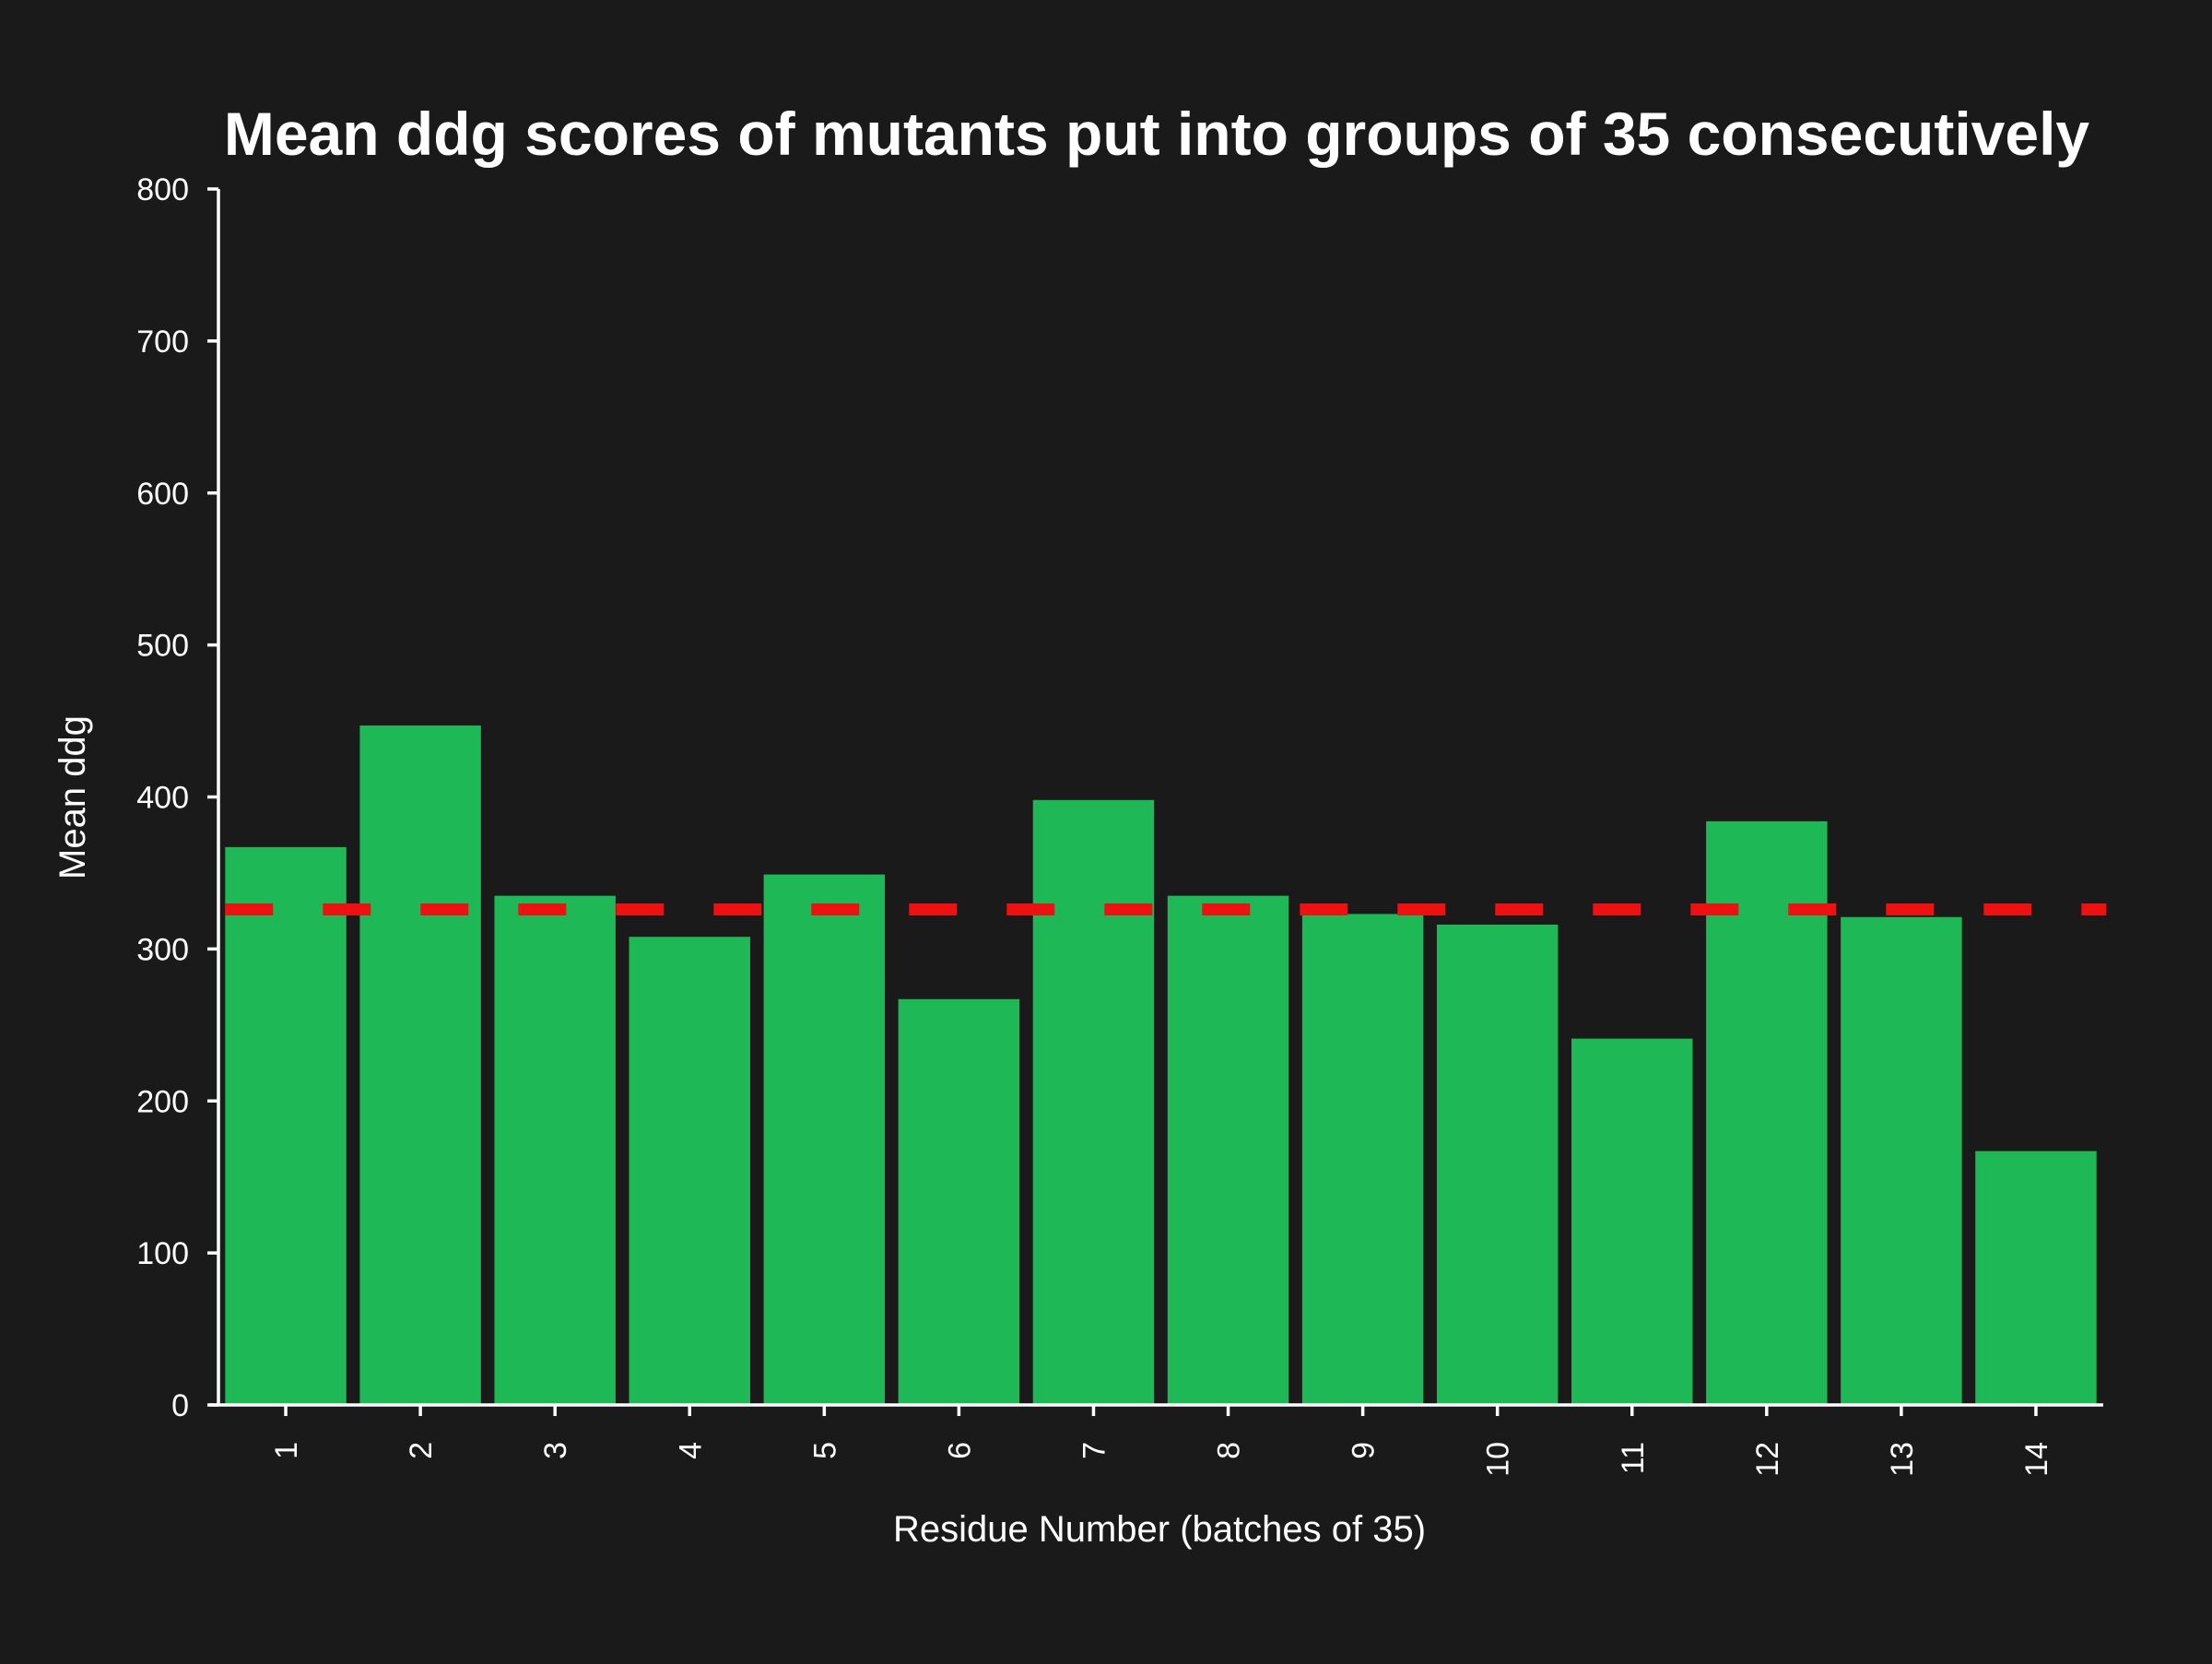  What do you see at coordinates (555, 1450) in the screenshot?
I see `x-tick-label-3: 3` at bounding box center [555, 1450].